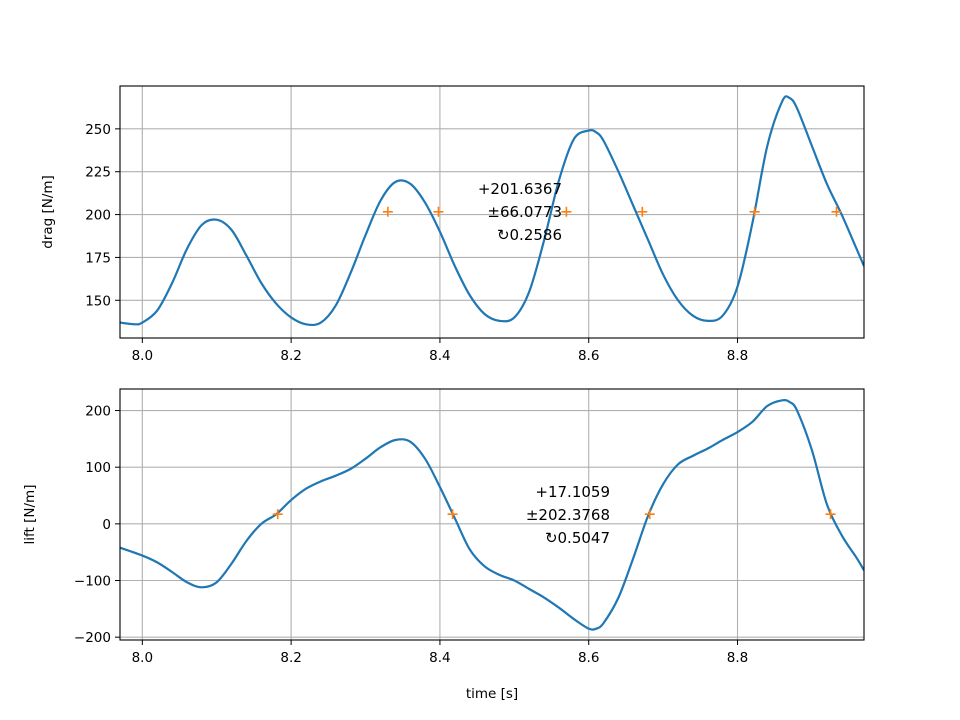 This screenshot has height=720, width=960. I want to click on y-tick-label: 175, so click(98, 258).